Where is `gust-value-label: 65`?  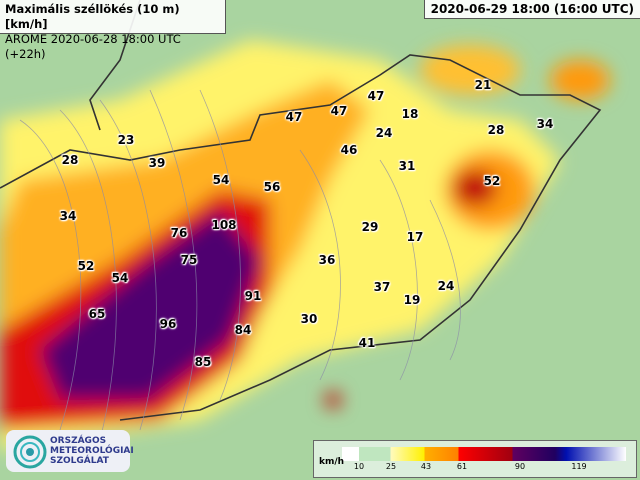
gust-value-label: 65 is located at coordinates (97, 314).